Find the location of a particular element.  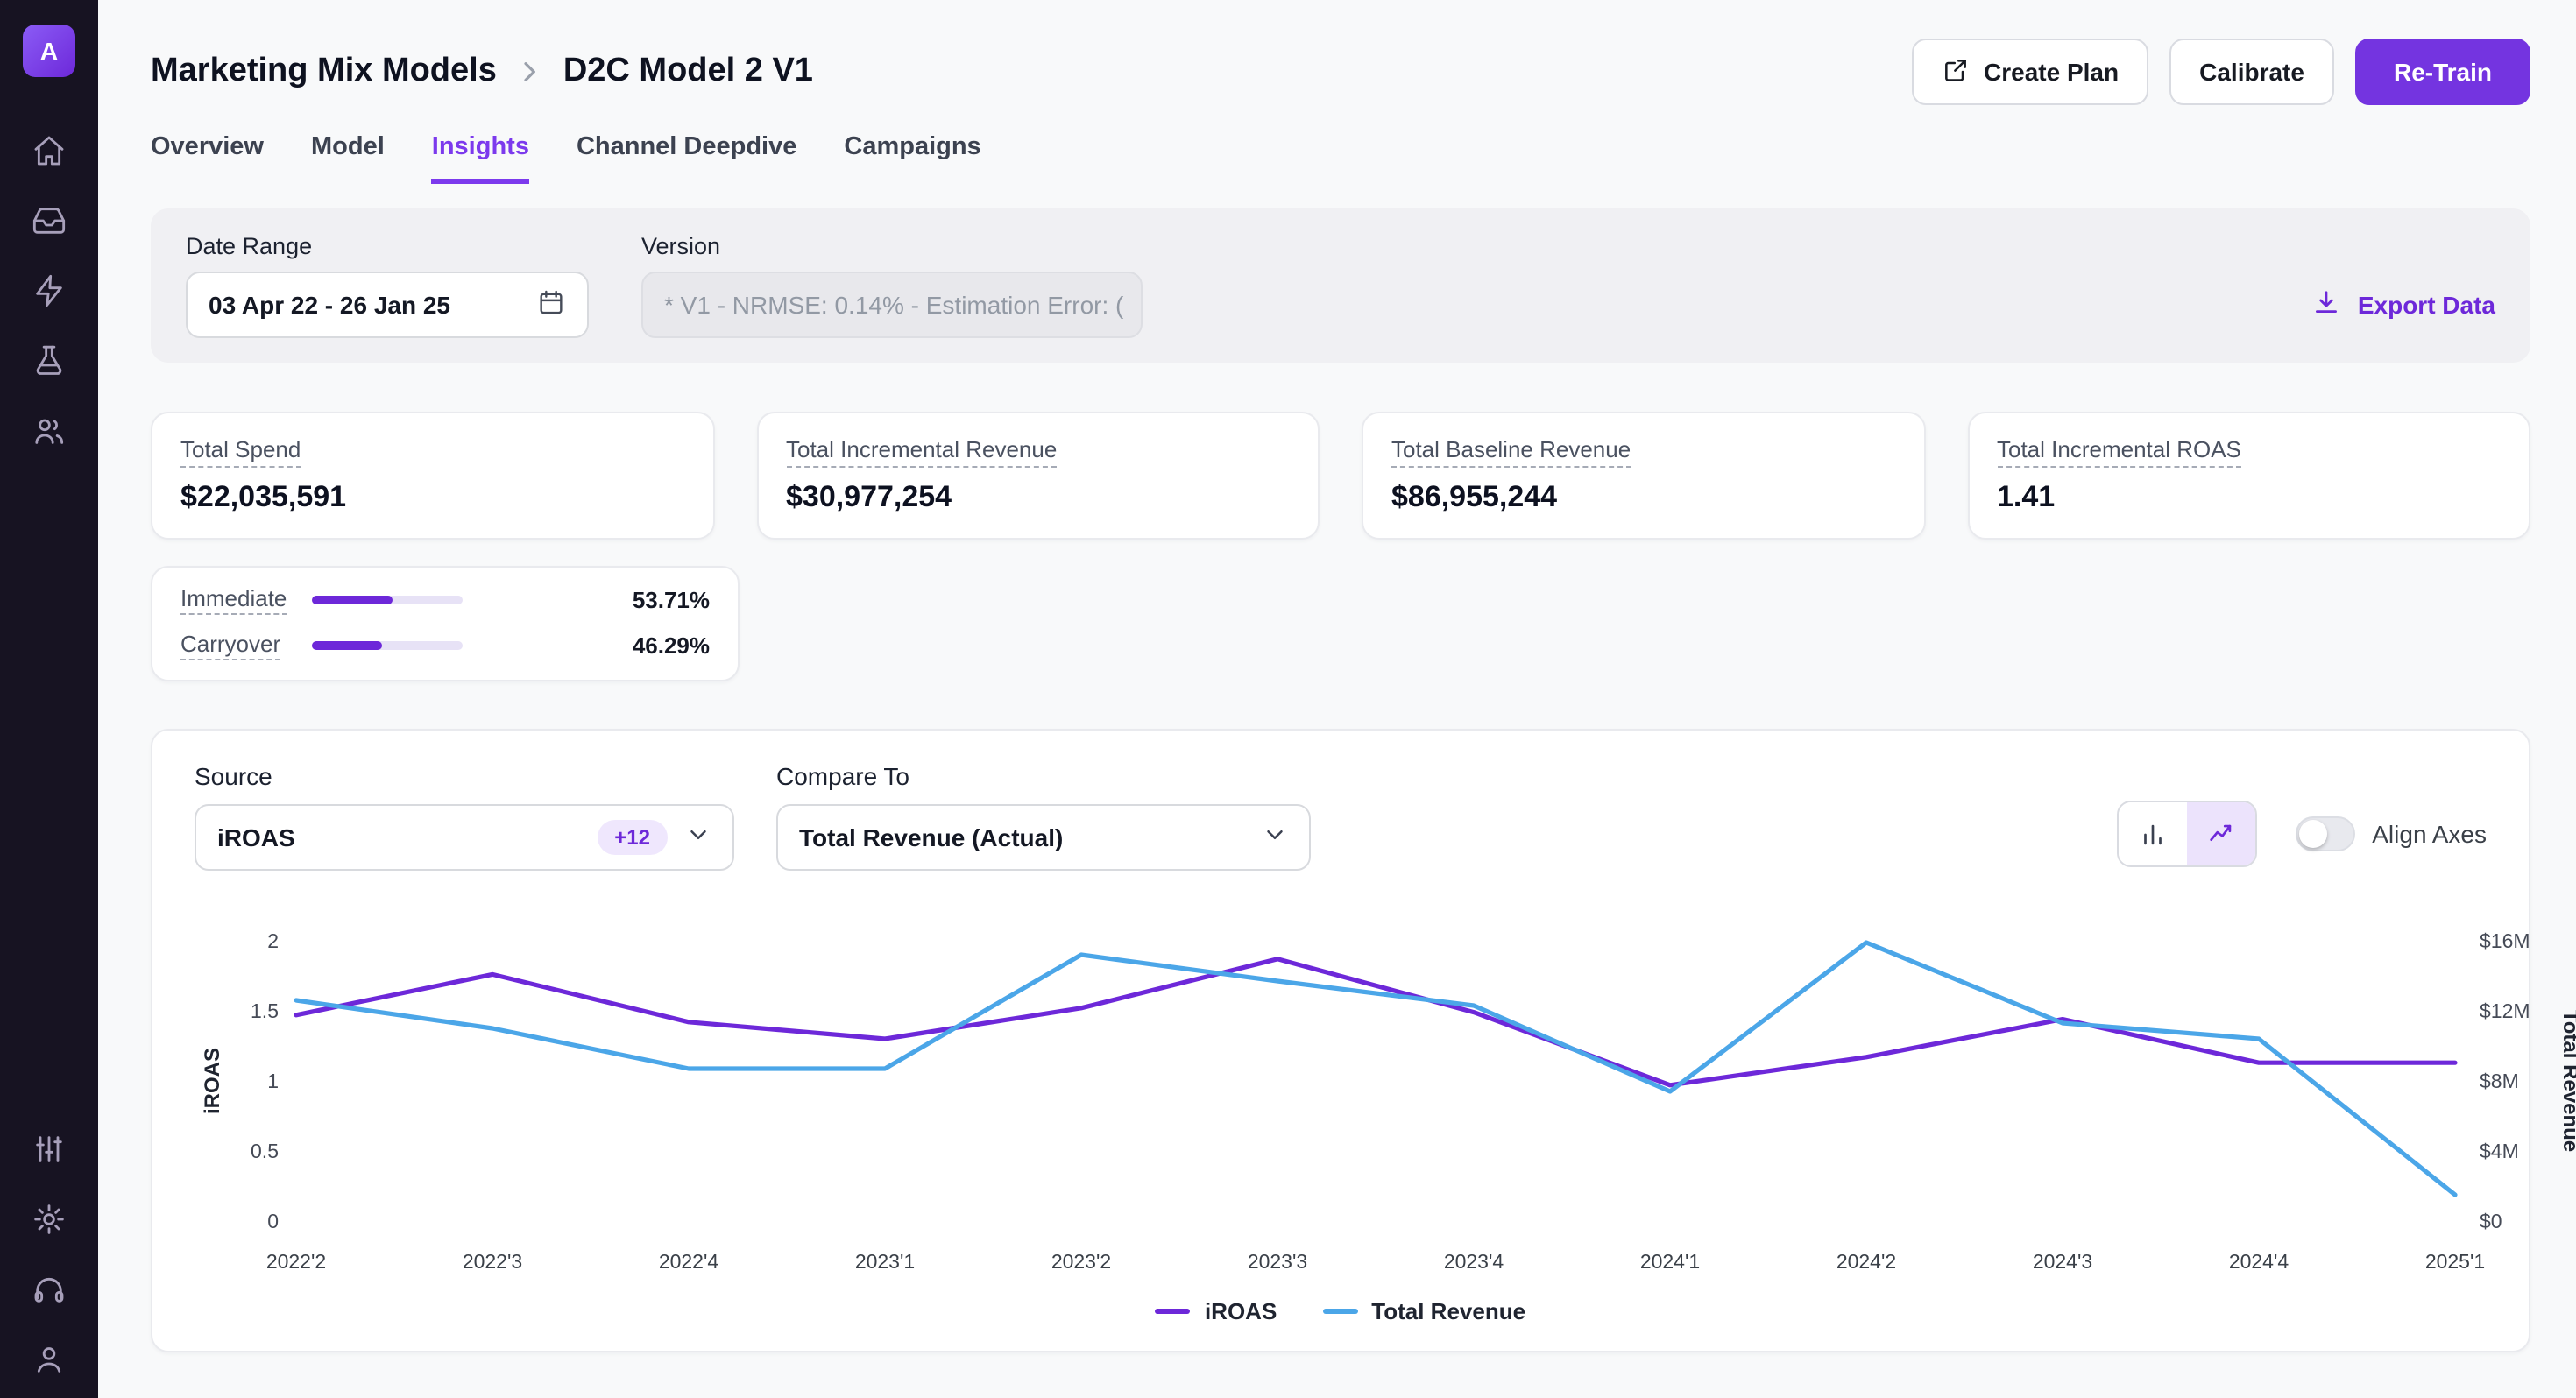

svg-text: 2025'1 is located at coordinates (2455, 1261).